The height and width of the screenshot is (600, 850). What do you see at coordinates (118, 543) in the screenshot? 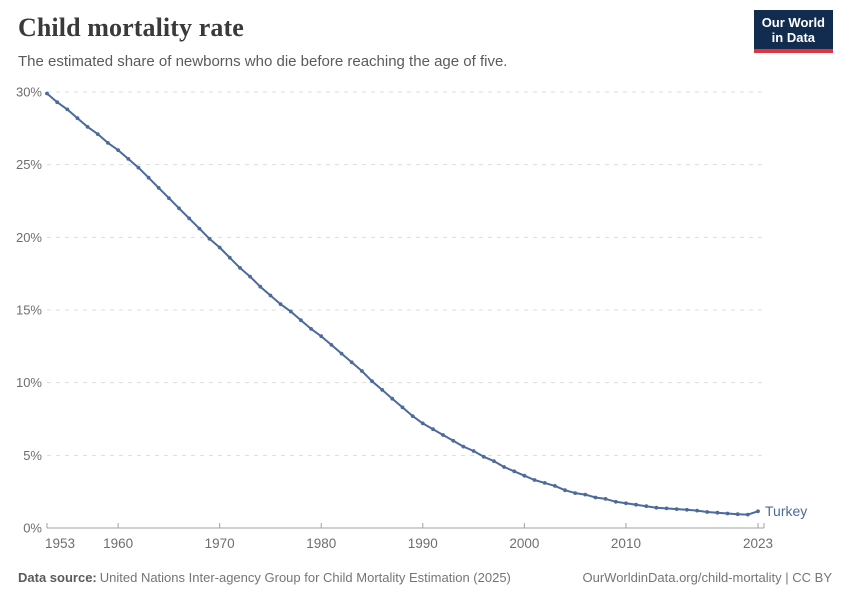
I see `x-tick-label: 1960` at bounding box center [118, 543].